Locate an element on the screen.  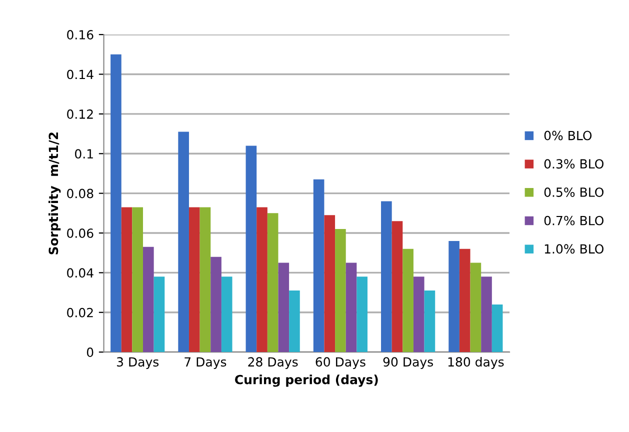
y-tick-label: 0.12 is located at coordinates (80, 114).